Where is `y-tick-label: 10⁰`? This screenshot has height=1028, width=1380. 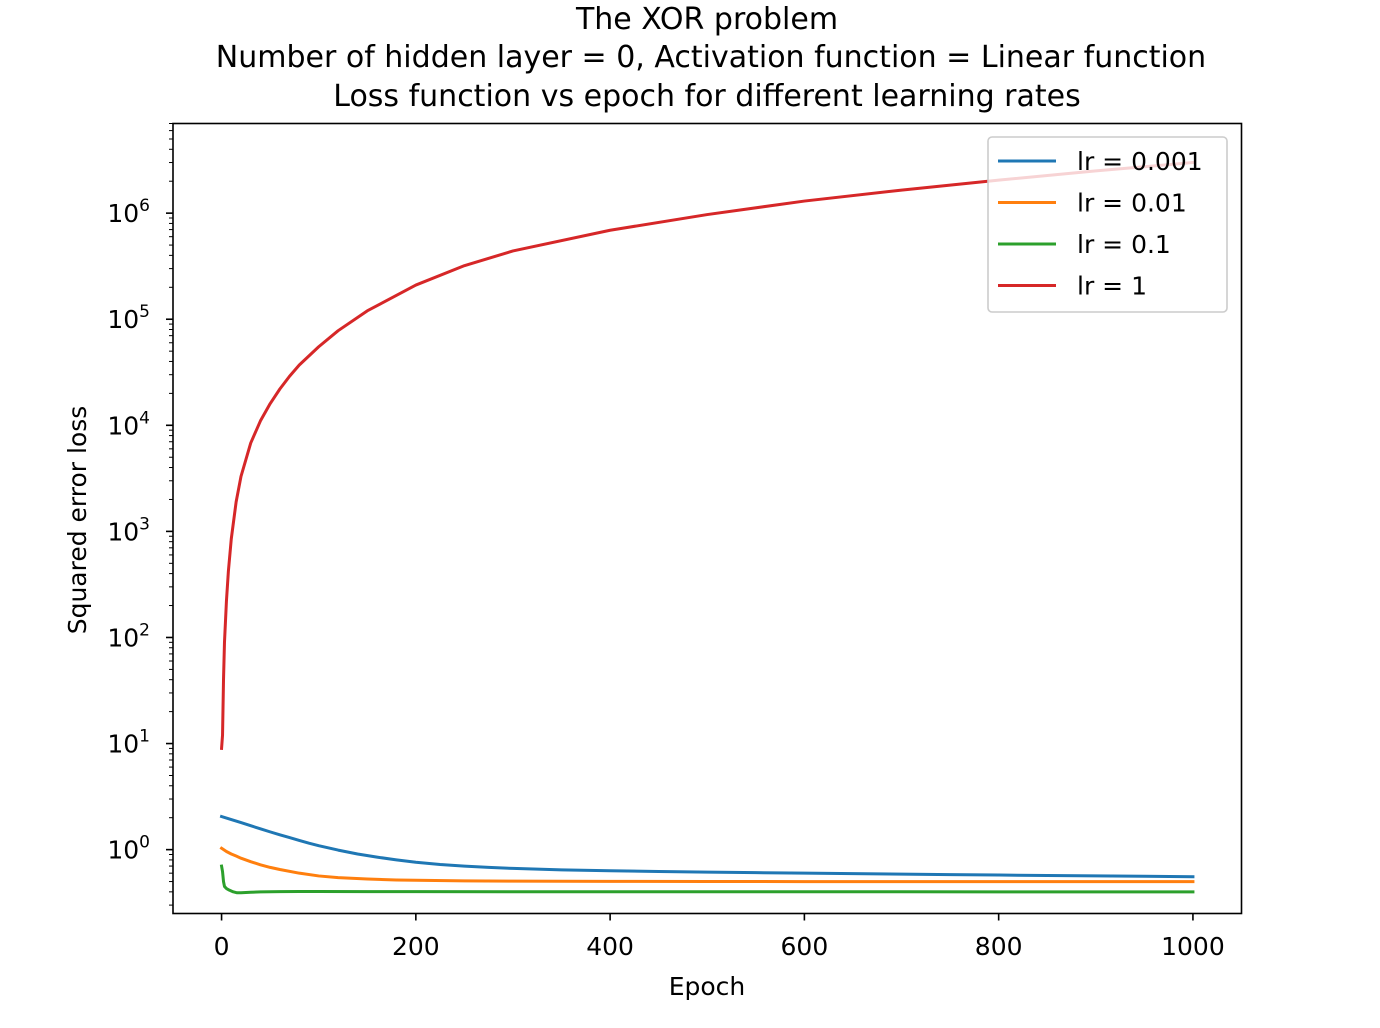 y-tick-label: 10⁰ is located at coordinates (128, 849).